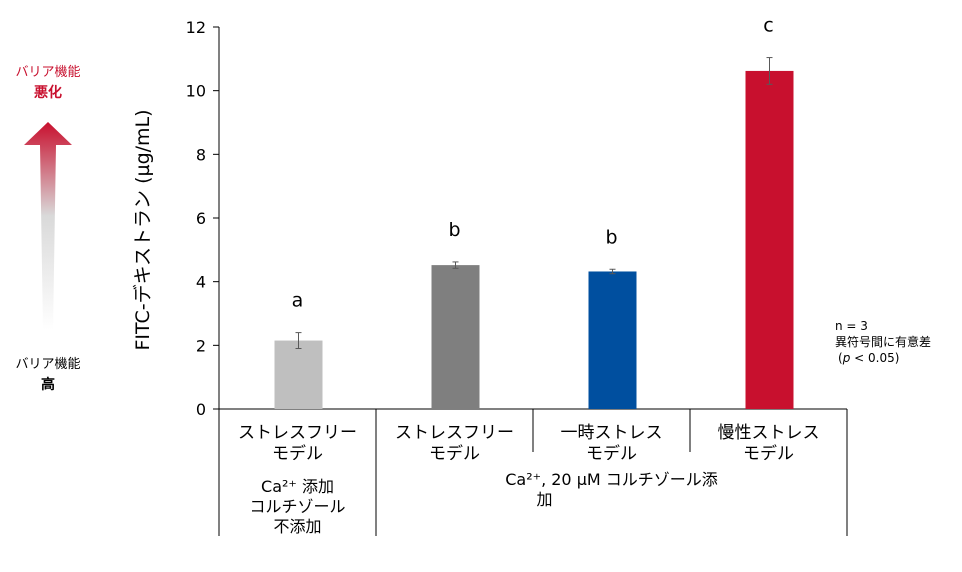 This screenshot has height=572, width=962. What do you see at coordinates (196, 91) in the screenshot?
I see `y-tick-label: 10` at bounding box center [196, 91].